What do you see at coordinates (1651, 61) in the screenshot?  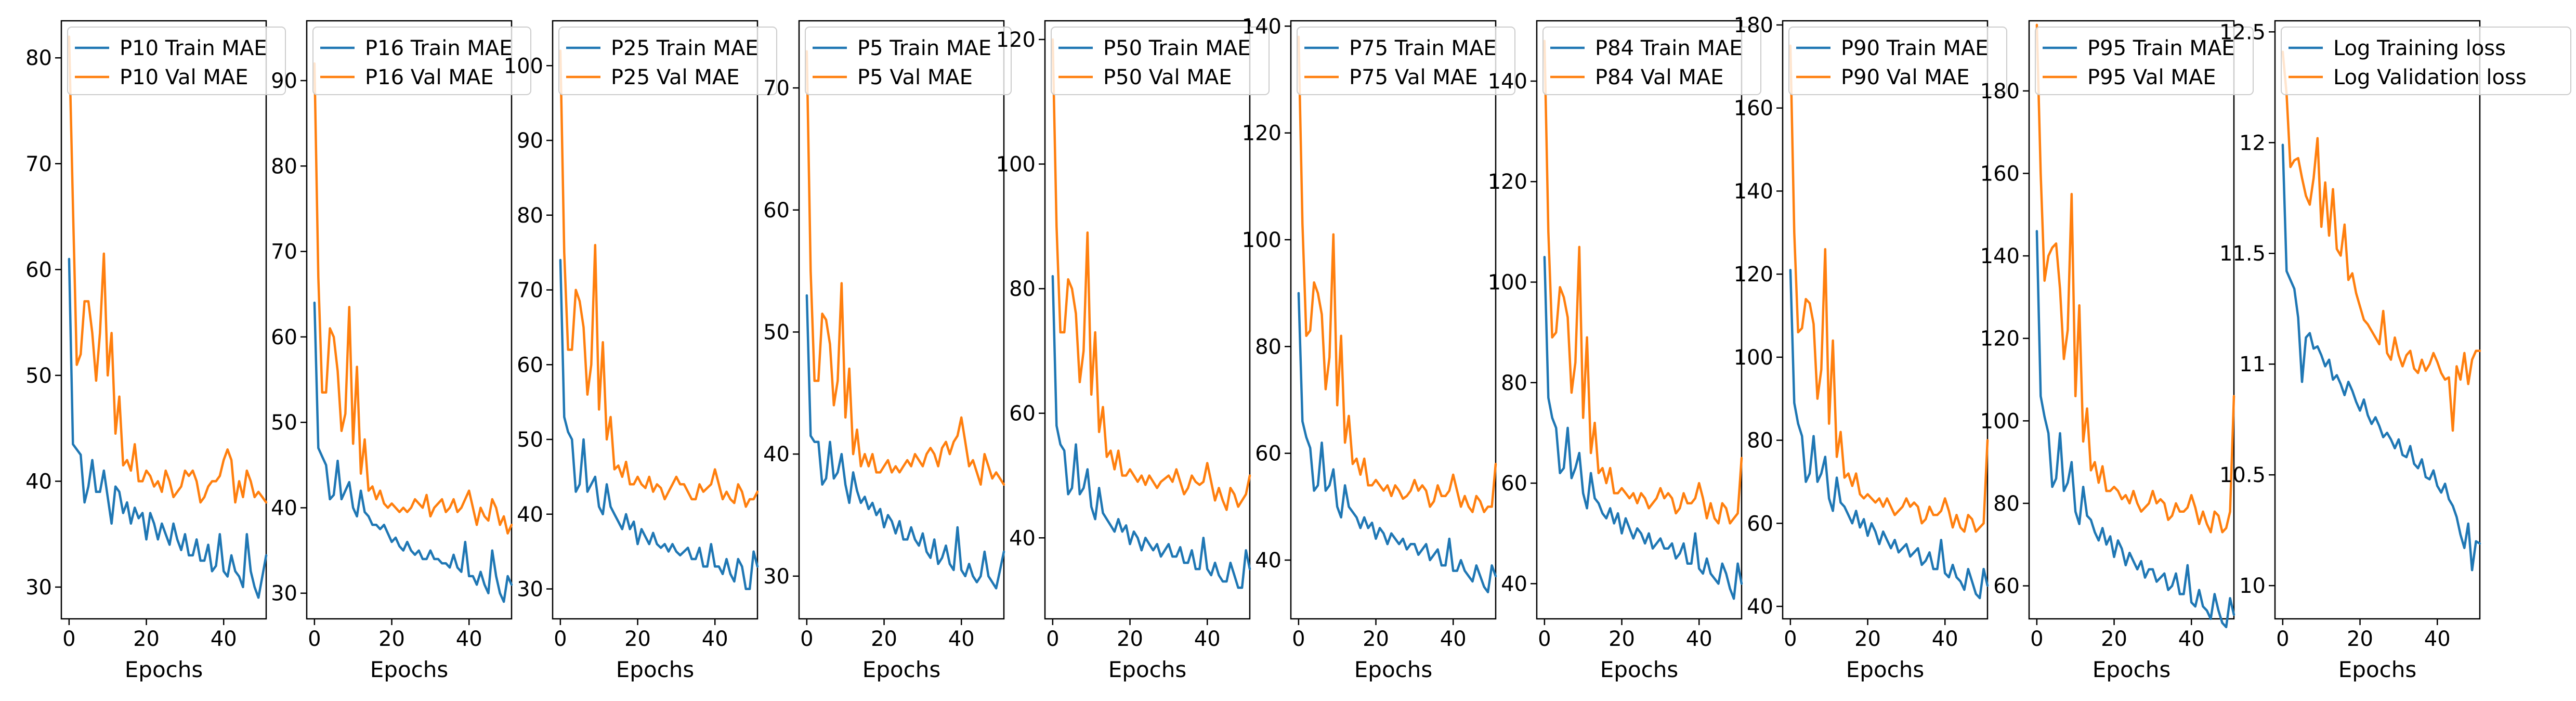 I see `legend: P84 Train MAE P84 Val MAE` at bounding box center [1651, 61].